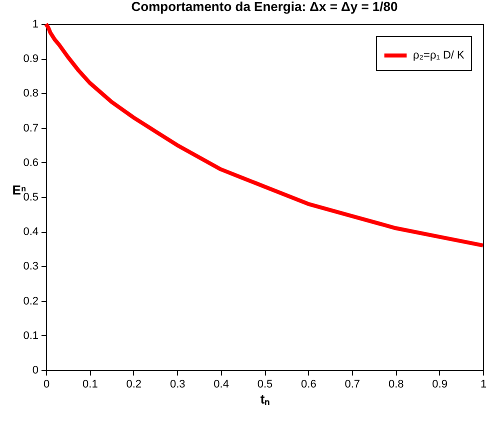  I want to click on chart-title: Comportamento da Energia: Δx = Δy = 1/80, so click(264, 7).